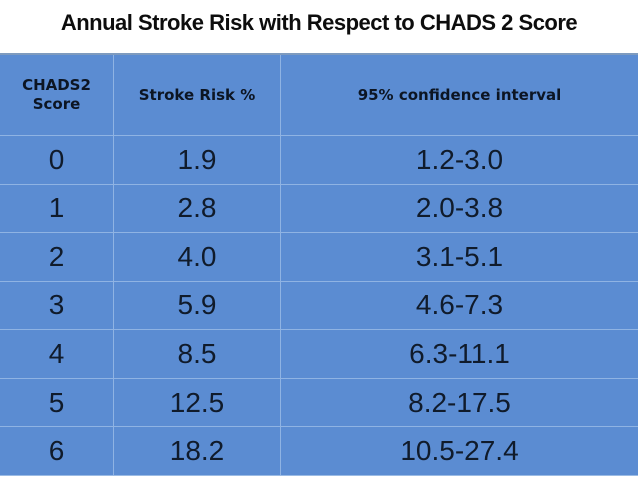 This screenshot has height=479, width=638. Describe the element at coordinates (197, 402) in the screenshot. I see `risk-cell: 12.5` at that location.